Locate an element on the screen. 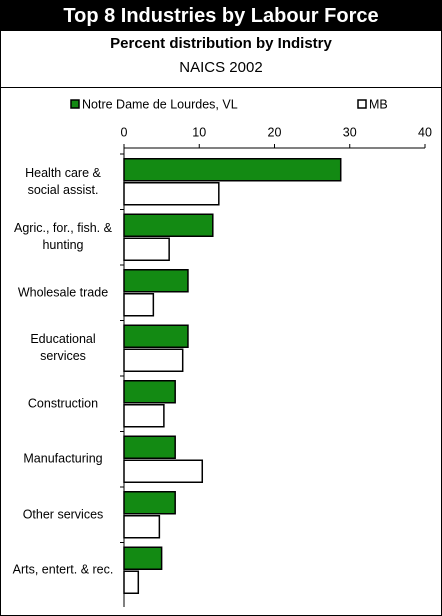 The width and height of the screenshot is (442, 616). category-label: Arts, entert. & rec. is located at coordinates (63, 569).